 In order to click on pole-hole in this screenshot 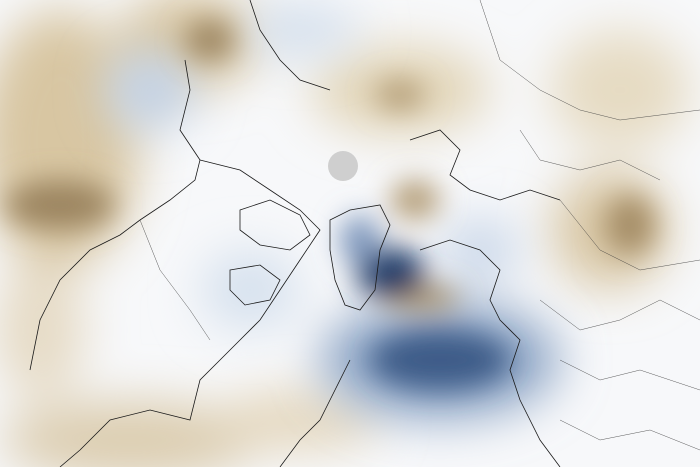, I will do `click(343, 166)`.